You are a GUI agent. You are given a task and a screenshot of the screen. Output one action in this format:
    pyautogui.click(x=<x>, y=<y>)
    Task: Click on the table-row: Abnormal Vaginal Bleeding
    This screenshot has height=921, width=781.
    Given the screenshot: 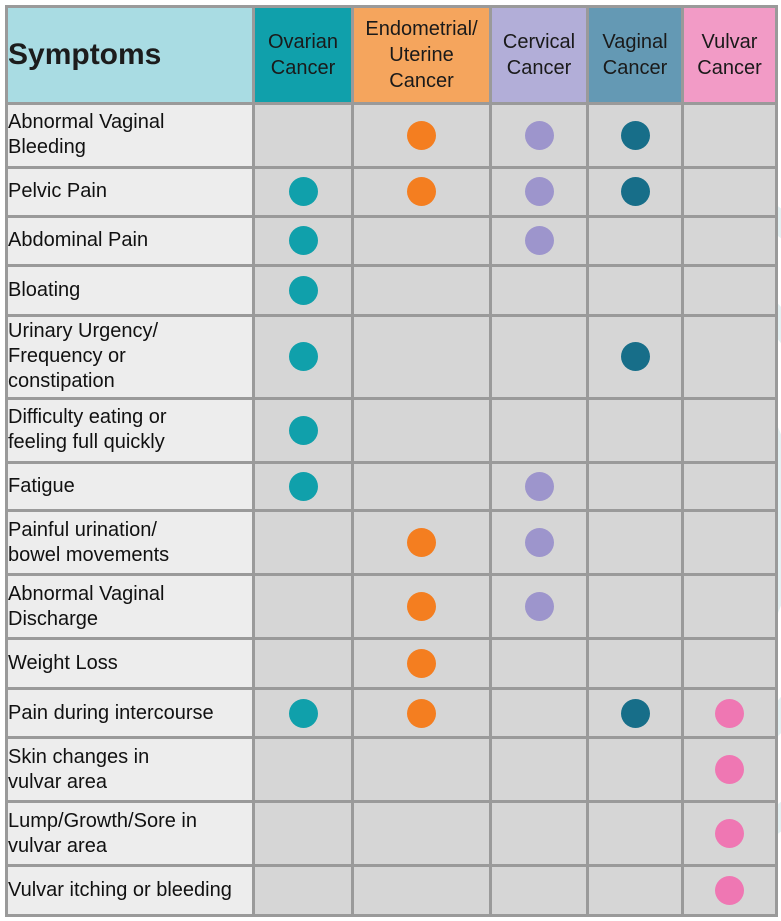 What is the action you would take?
    pyautogui.click(x=391, y=135)
    